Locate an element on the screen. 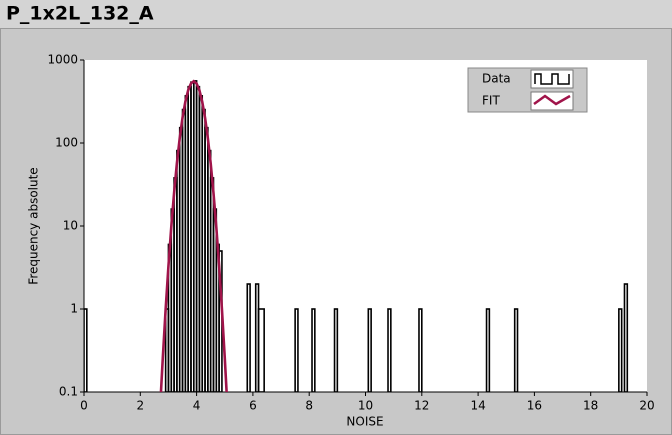 The height and width of the screenshot is (435, 672). y-tick-label: 10 is located at coordinates (70, 226).